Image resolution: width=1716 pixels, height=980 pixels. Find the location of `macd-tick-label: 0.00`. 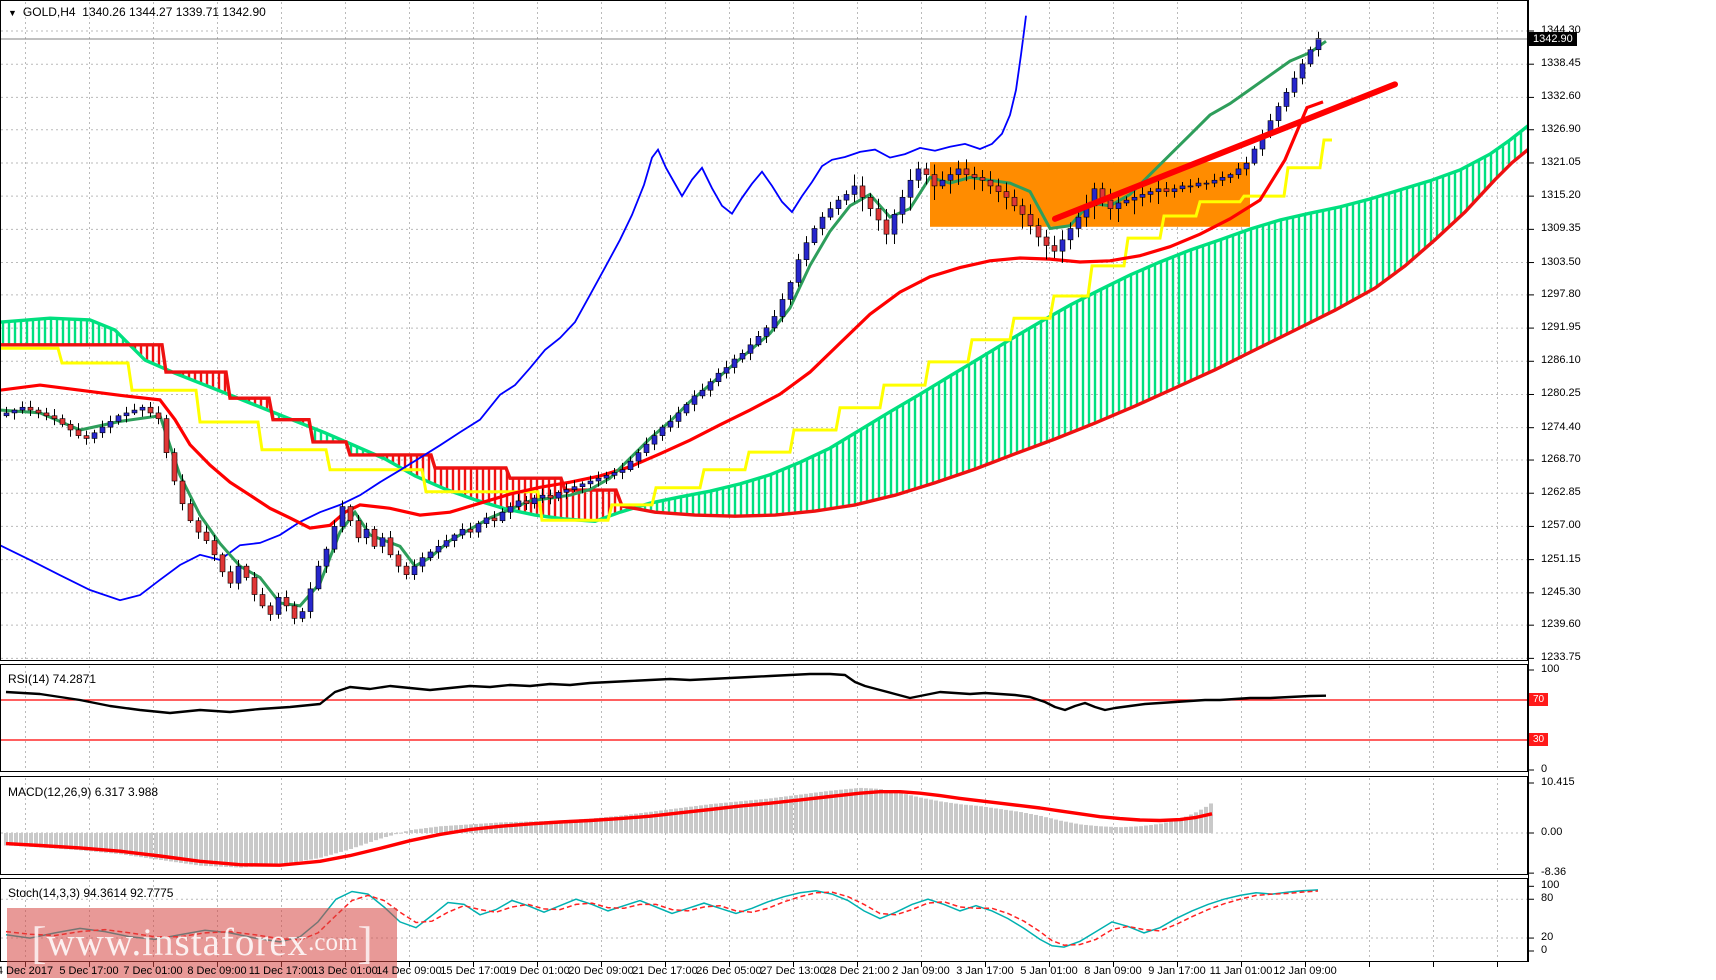

macd-tick-label: 0.00 is located at coordinates (1552, 832).